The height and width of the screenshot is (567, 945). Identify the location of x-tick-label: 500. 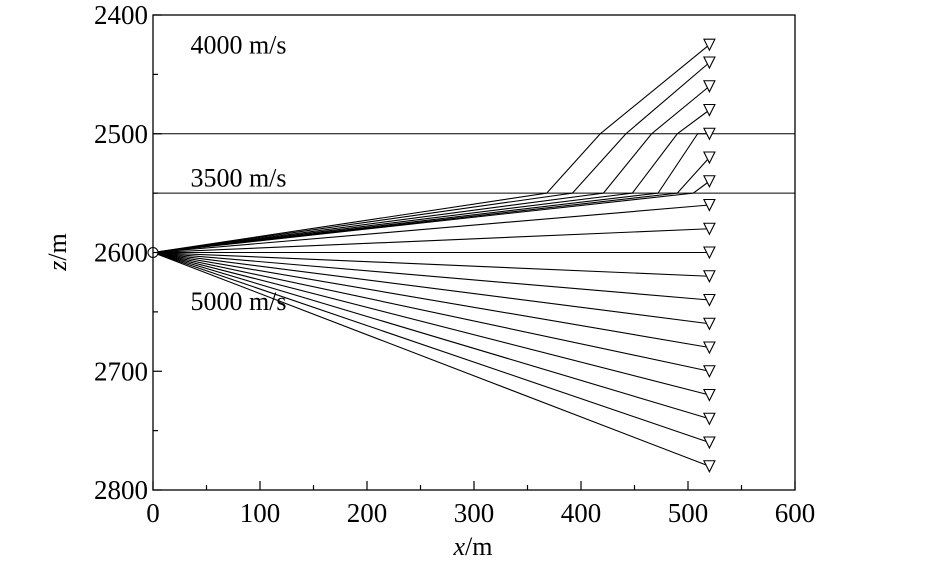
(688, 513).